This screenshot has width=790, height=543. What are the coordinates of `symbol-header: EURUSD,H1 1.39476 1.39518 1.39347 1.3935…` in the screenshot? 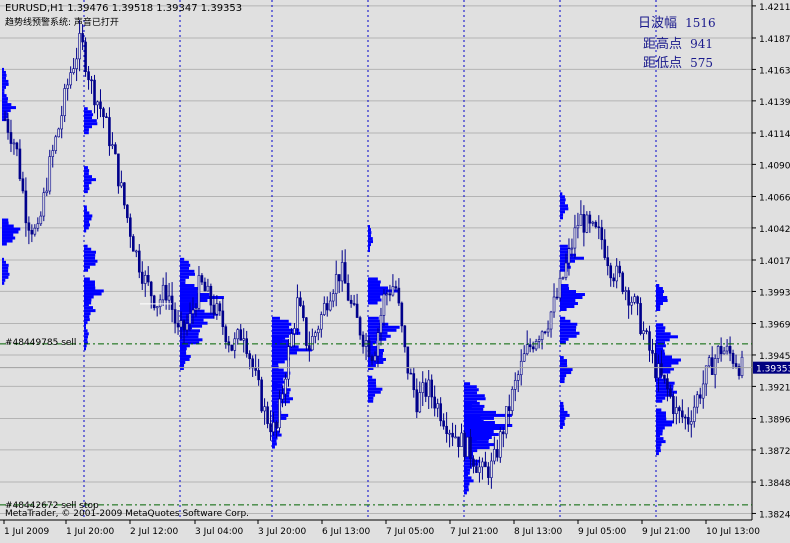 It's located at (124, 8).